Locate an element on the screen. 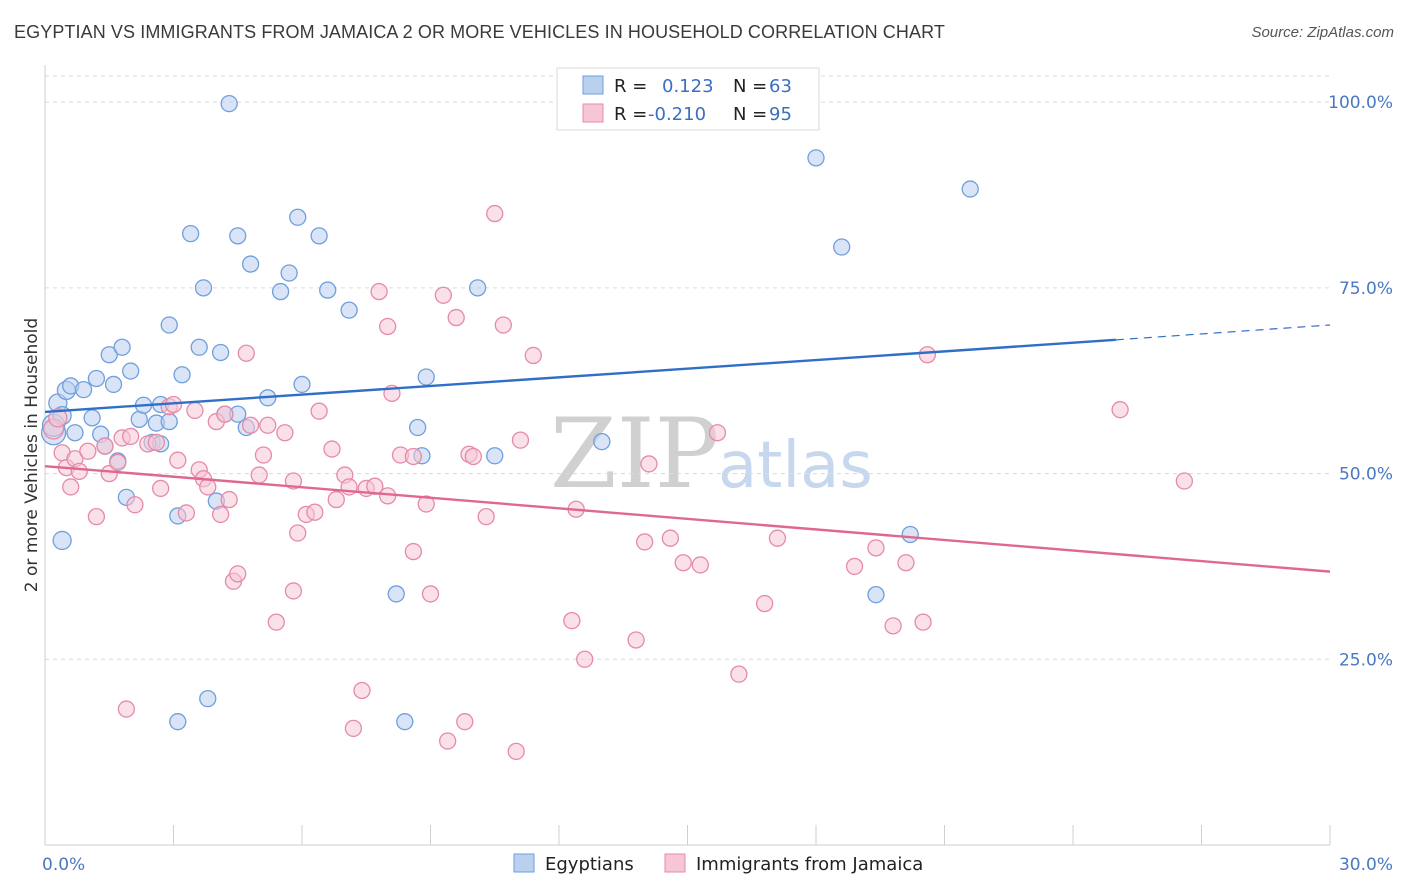 The width and height of the screenshot is (1406, 892). y-tick-label: 100.0% is located at coordinates (1360, 103).